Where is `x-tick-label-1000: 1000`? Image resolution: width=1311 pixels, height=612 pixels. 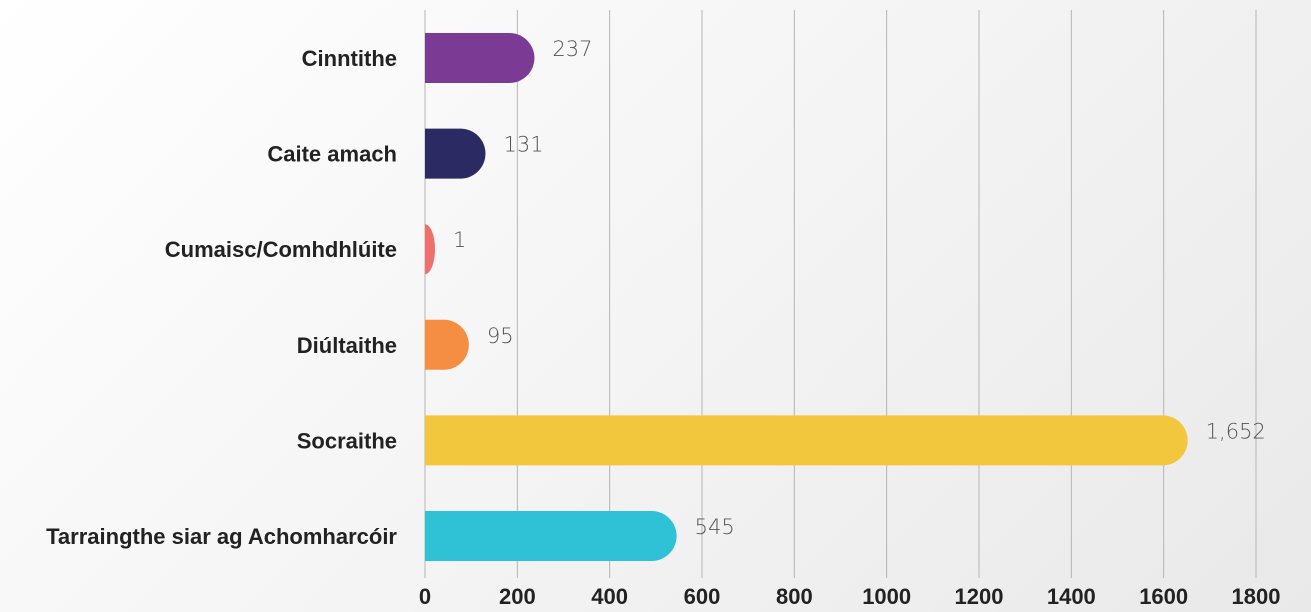
x-tick-label-1000: 1000 is located at coordinates (886, 596).